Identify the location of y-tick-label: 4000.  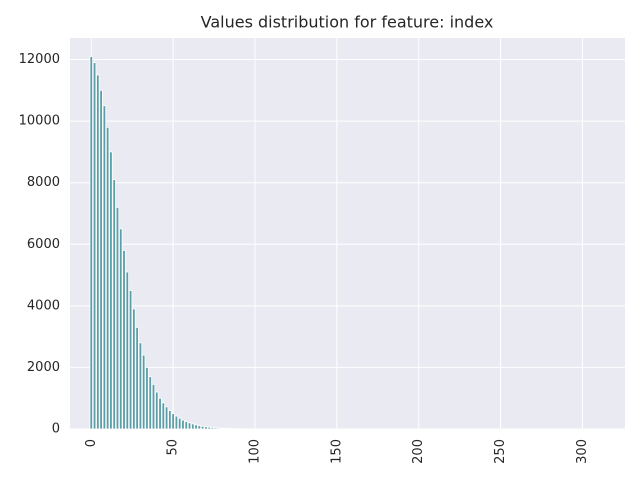
(43, 305).